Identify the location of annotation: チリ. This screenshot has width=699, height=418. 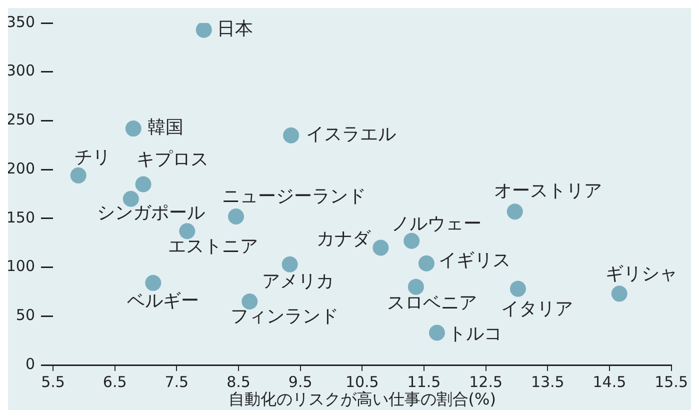
(92, 157).